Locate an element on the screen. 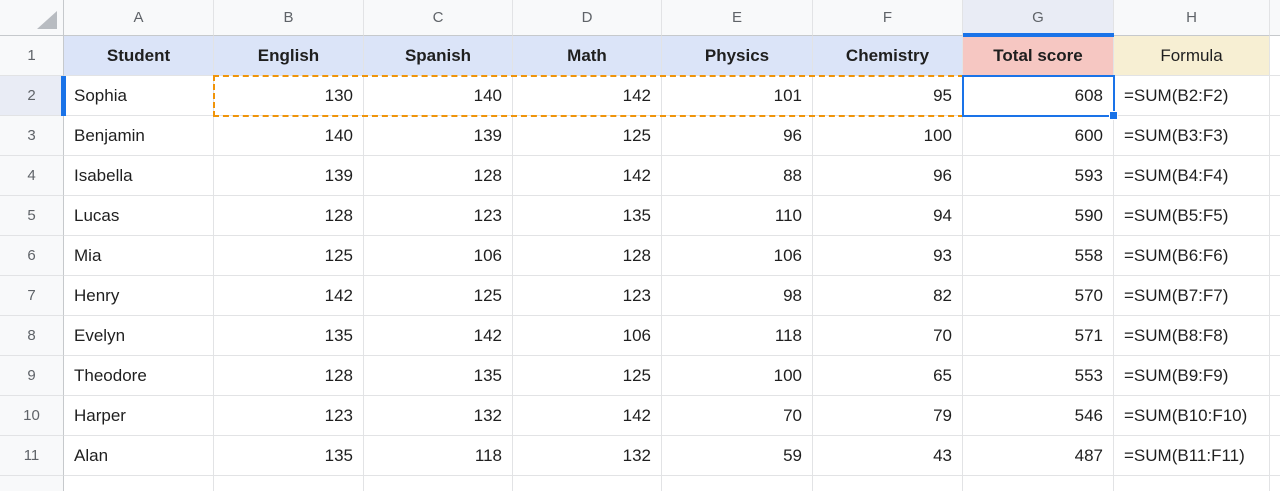 This screenshot has width=1280, height=491. cell-C5: 123 is located at coordinates (438, 216).